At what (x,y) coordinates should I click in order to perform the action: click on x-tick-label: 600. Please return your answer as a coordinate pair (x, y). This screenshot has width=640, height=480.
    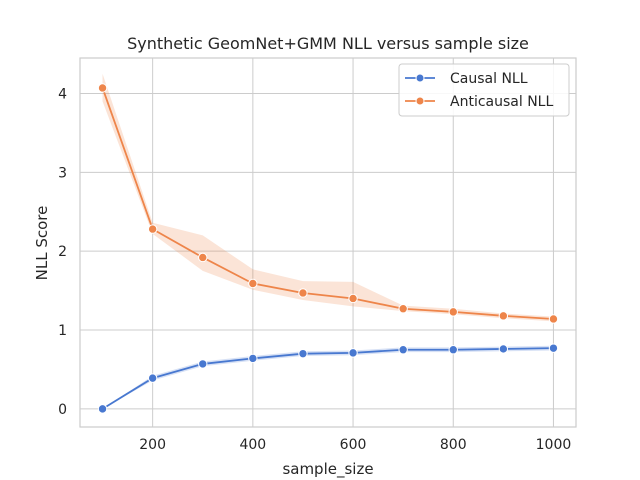
    Looking at the image, I should click on (353, 445).